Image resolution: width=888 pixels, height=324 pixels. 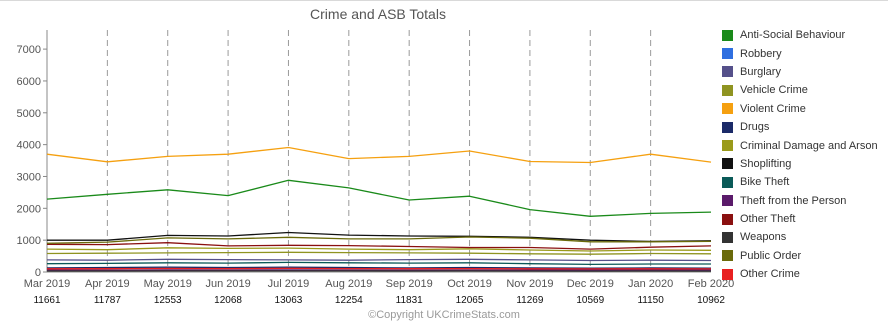 I want to click on x-tick-label: Jun 2019, so click(x=227, y=284).